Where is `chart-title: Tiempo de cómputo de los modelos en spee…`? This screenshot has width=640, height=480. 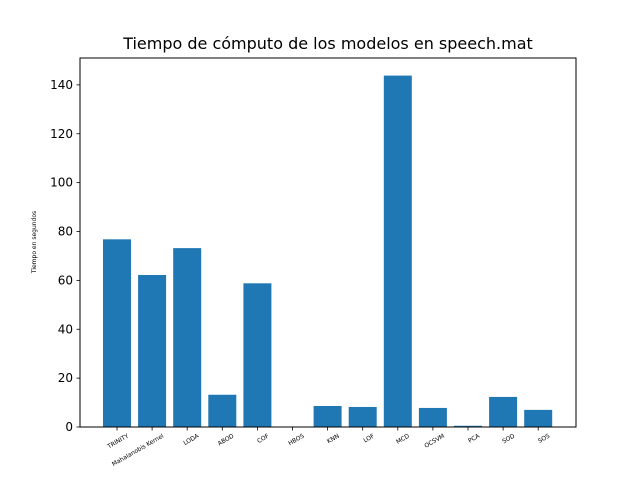 chart-title: Tiempo de cómputo de los modelos en spee… is located at coordinates (327, 43).